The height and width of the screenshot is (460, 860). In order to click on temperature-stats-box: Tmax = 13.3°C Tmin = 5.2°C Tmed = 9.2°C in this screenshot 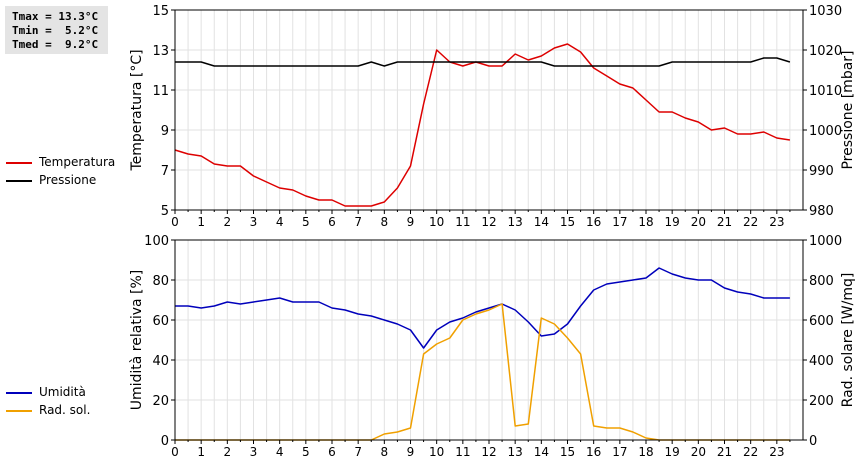, I will do `click(56, 30)`.